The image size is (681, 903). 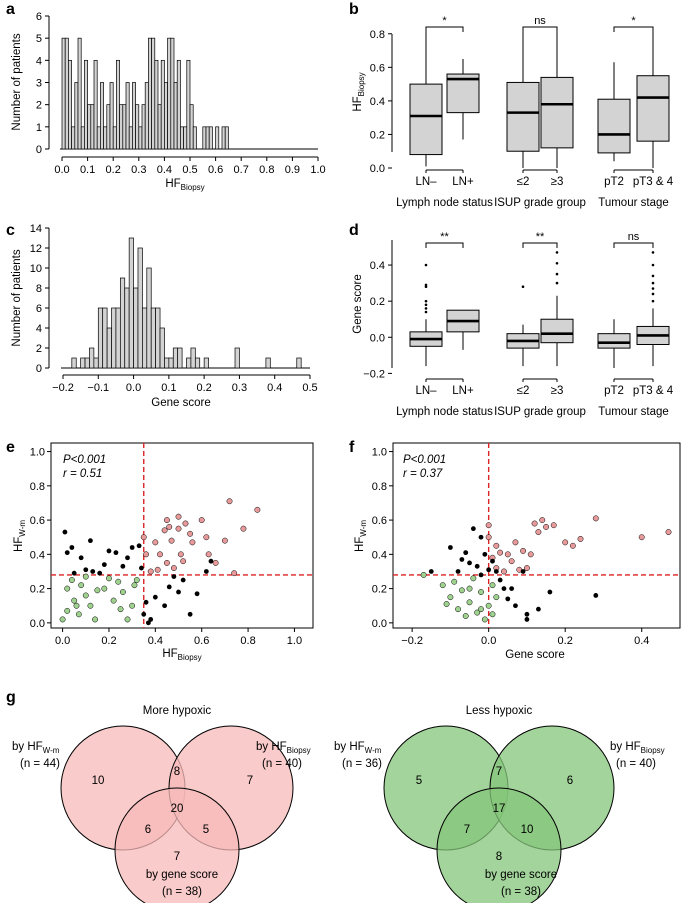 What do you see at coordinates (39, 329) in the screenshot?
I see `y-tick-label: 4` at bounding box center [39, 329].